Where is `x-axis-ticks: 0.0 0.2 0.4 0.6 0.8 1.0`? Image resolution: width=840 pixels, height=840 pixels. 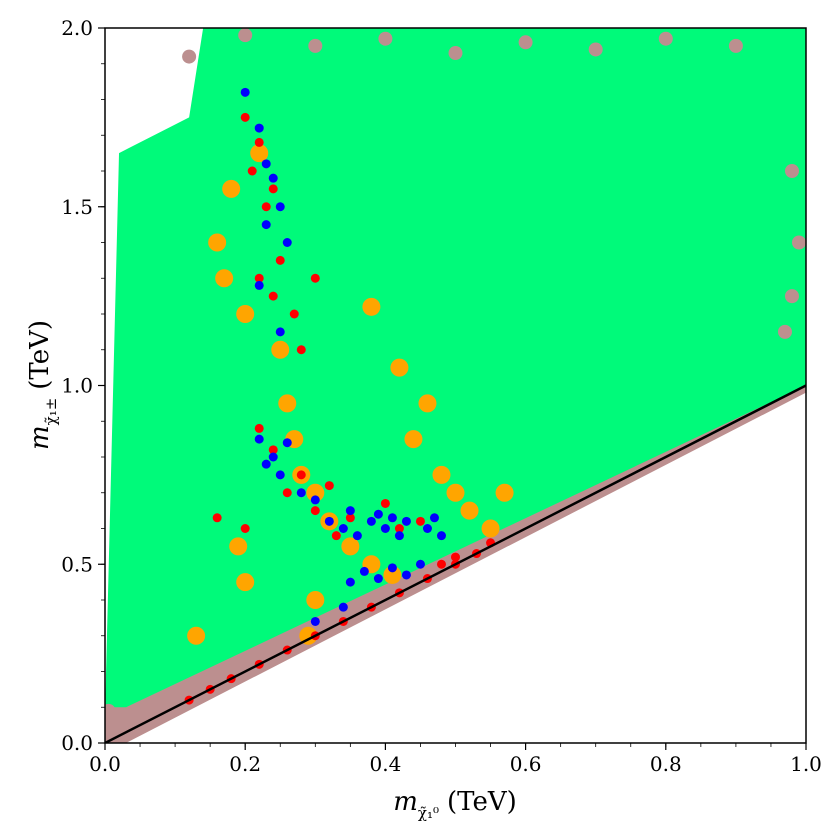
x-axis-ticks: 0.0 0.2 0.4 0.6 0.8 1.0 is located at coordinates (455, 759).